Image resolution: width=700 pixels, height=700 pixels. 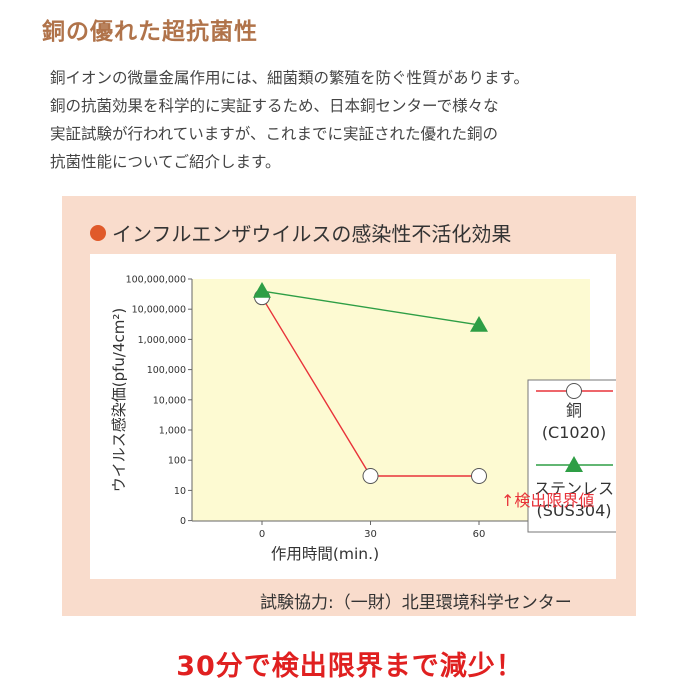 I want to click on x-axis-label: 作用時間(min.), so click(x=325, y=554).